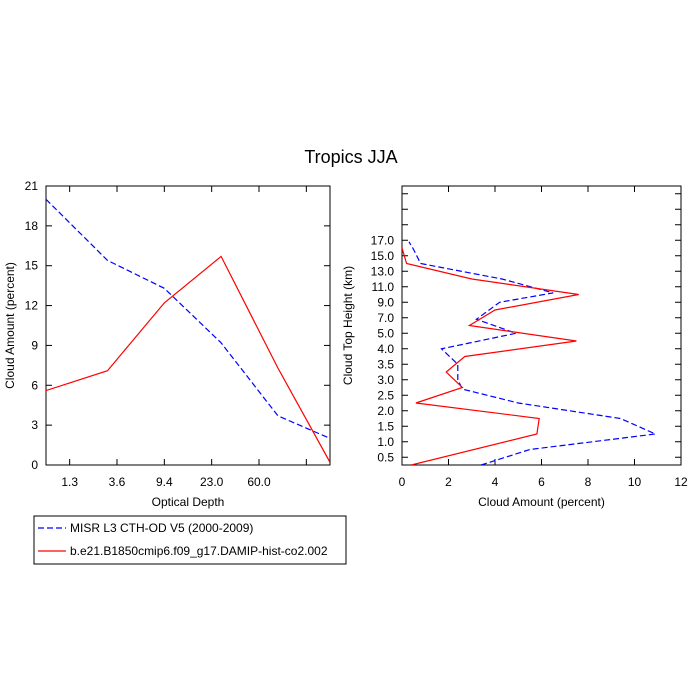 This screenshot has width=700, height=700. I want to click on x-tick-label: 60.0, so click(259, 482).